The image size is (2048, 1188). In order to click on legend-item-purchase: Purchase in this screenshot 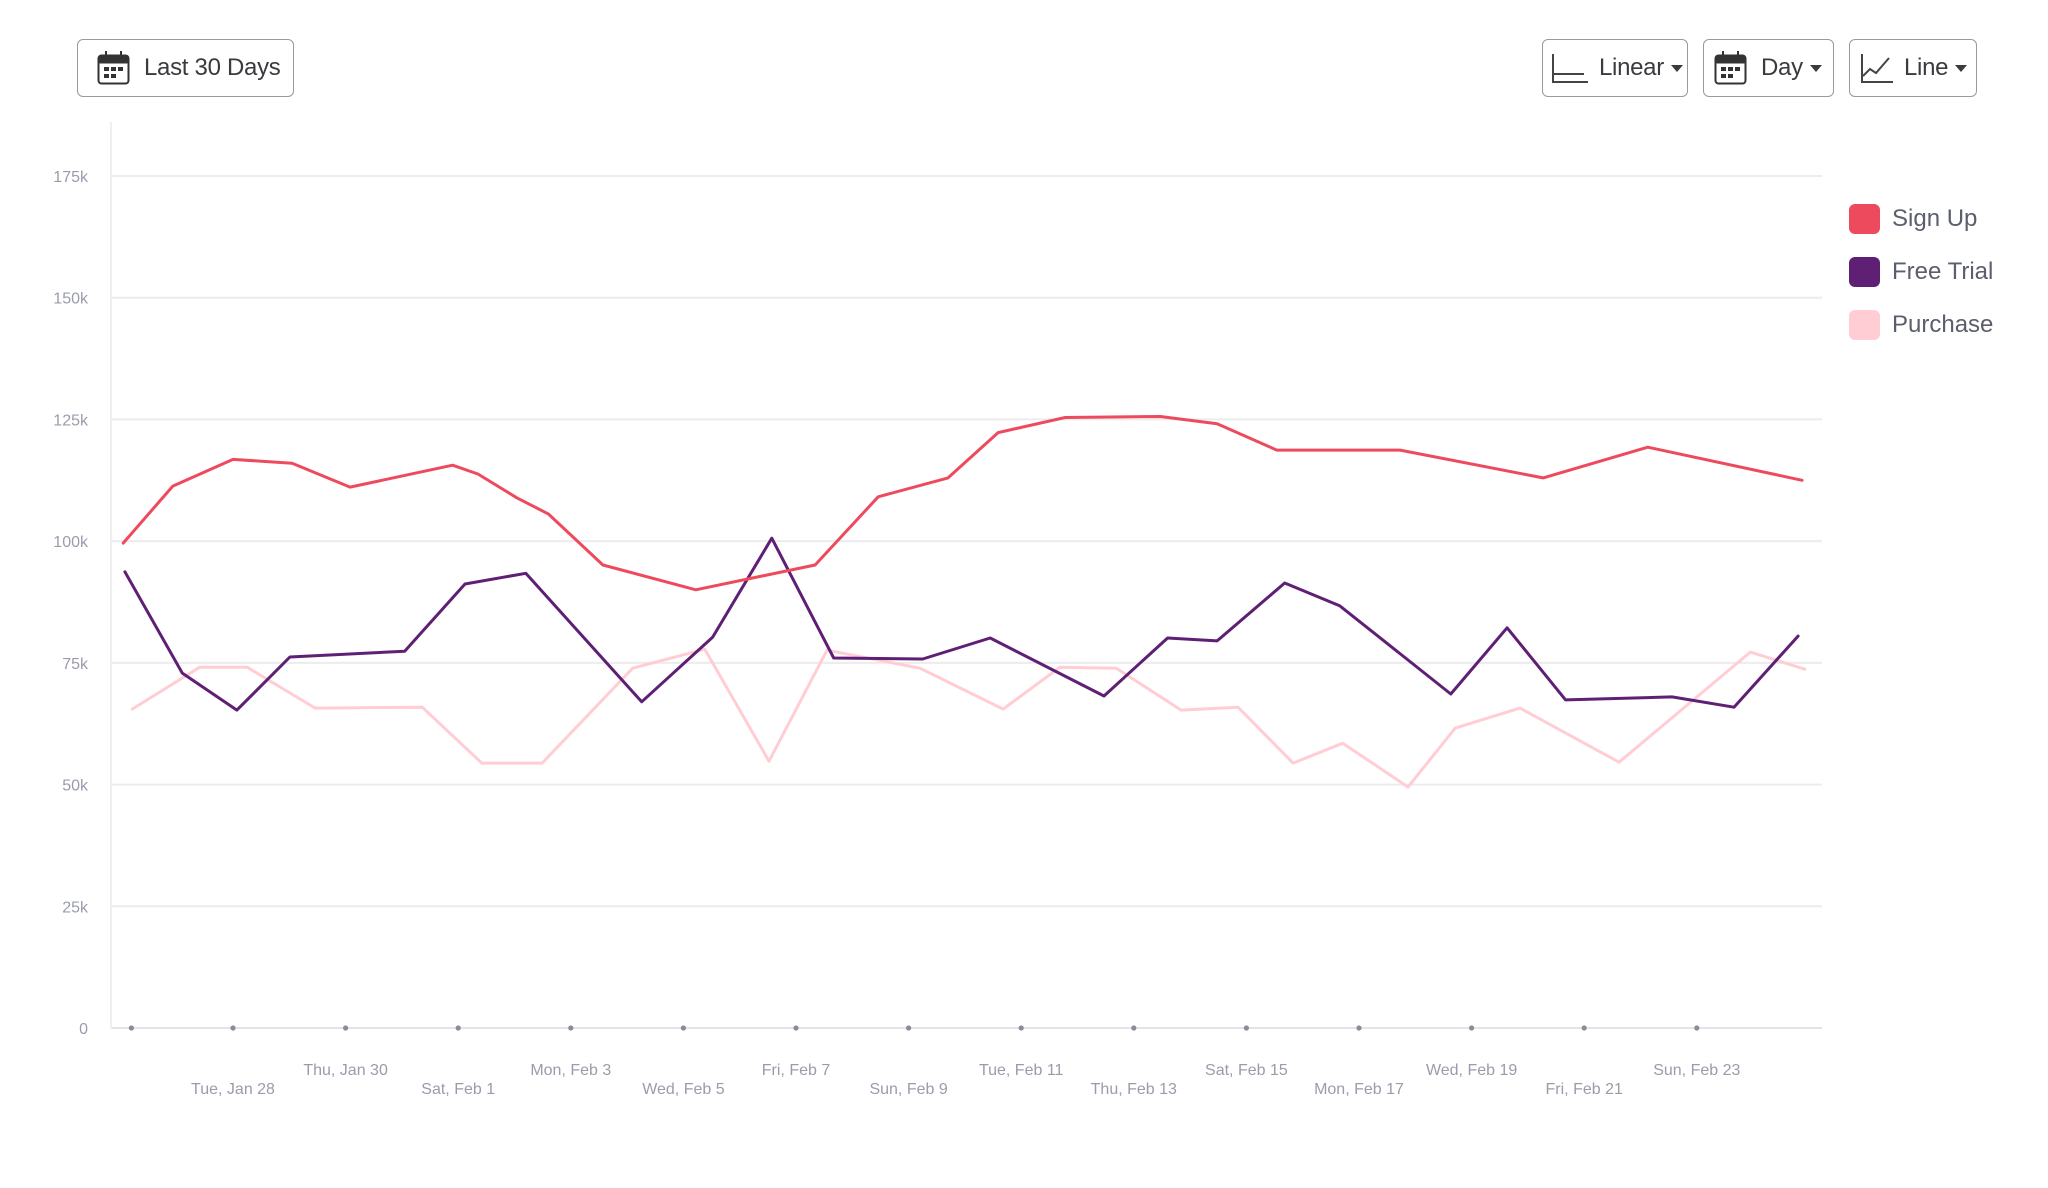, I will do `click(1921, 325)`.